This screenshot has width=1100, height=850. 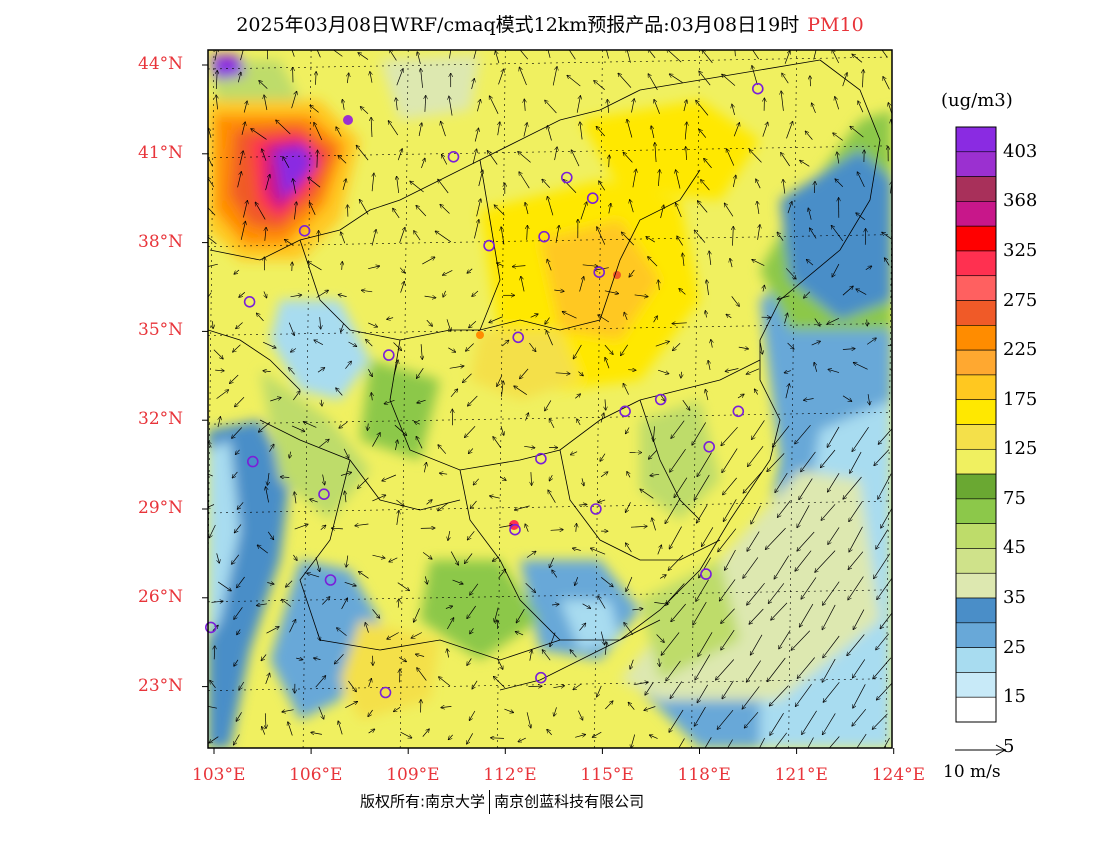 I want to click on legend-value-label: 225, so click(x=1020, y=350).